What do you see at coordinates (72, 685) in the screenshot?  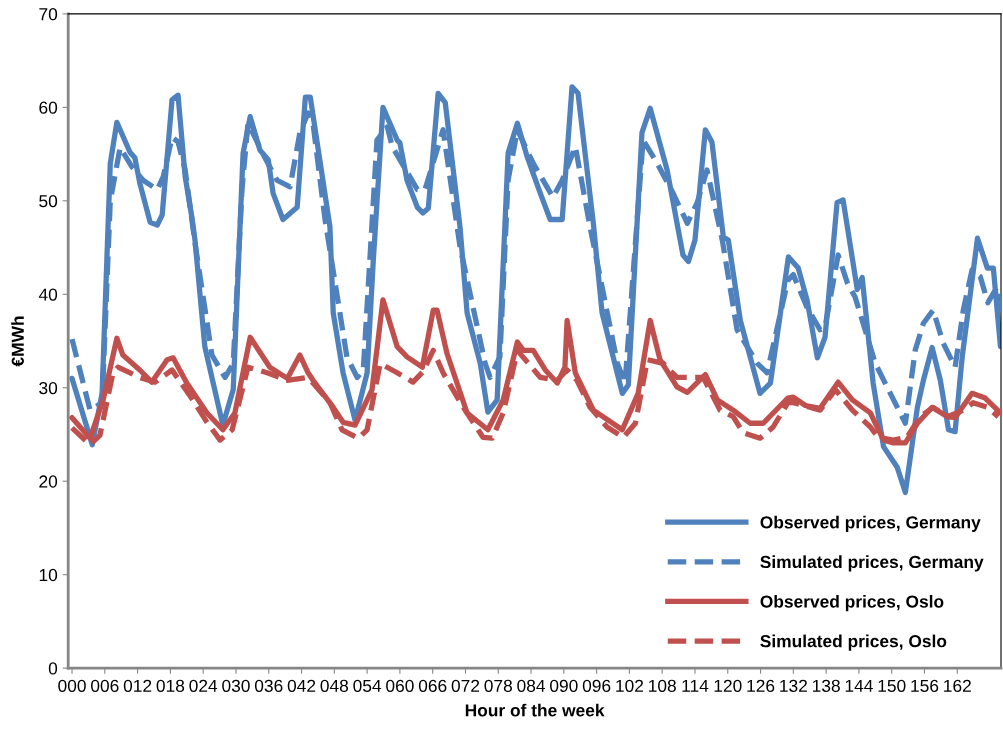 I see `x-tick-label: 000` at bounding box center [72, 685].